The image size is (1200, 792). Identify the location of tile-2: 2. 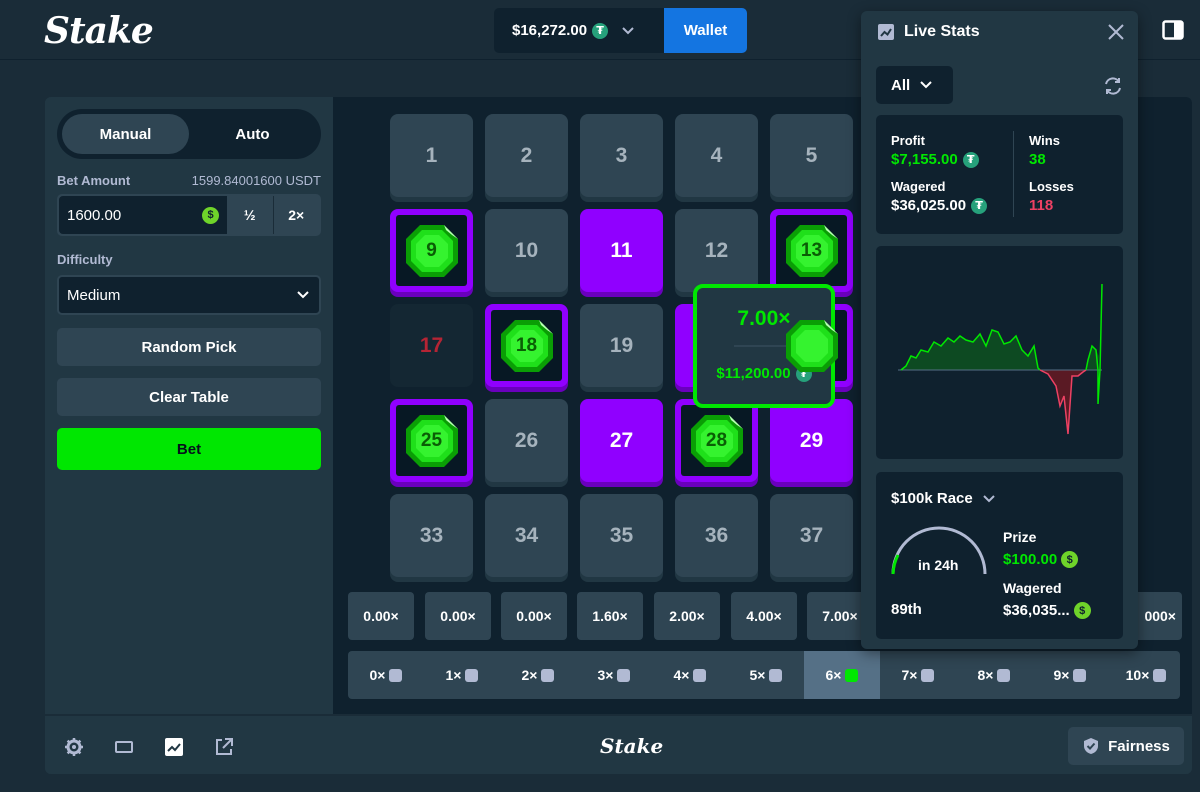
(526, 155).